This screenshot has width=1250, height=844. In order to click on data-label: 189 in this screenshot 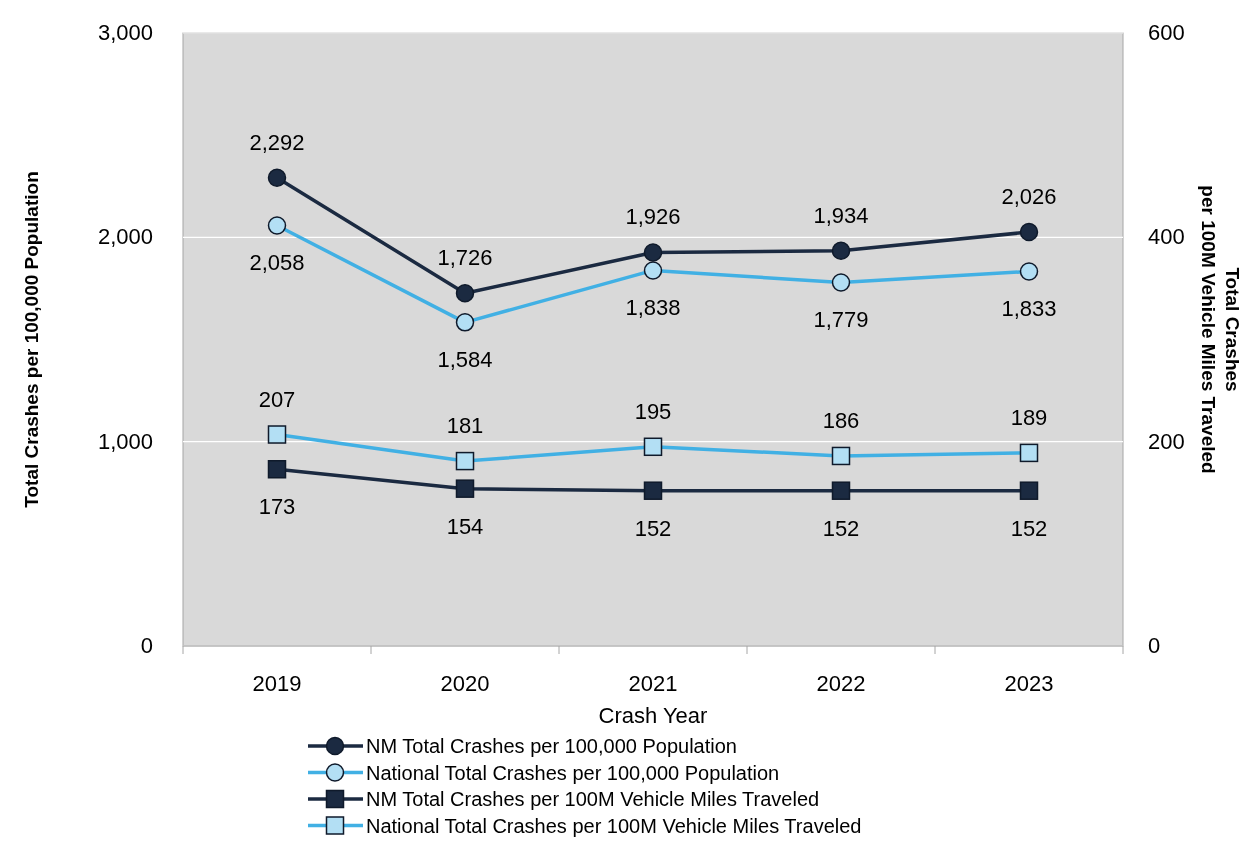, I will do `click(1029, 417)`.